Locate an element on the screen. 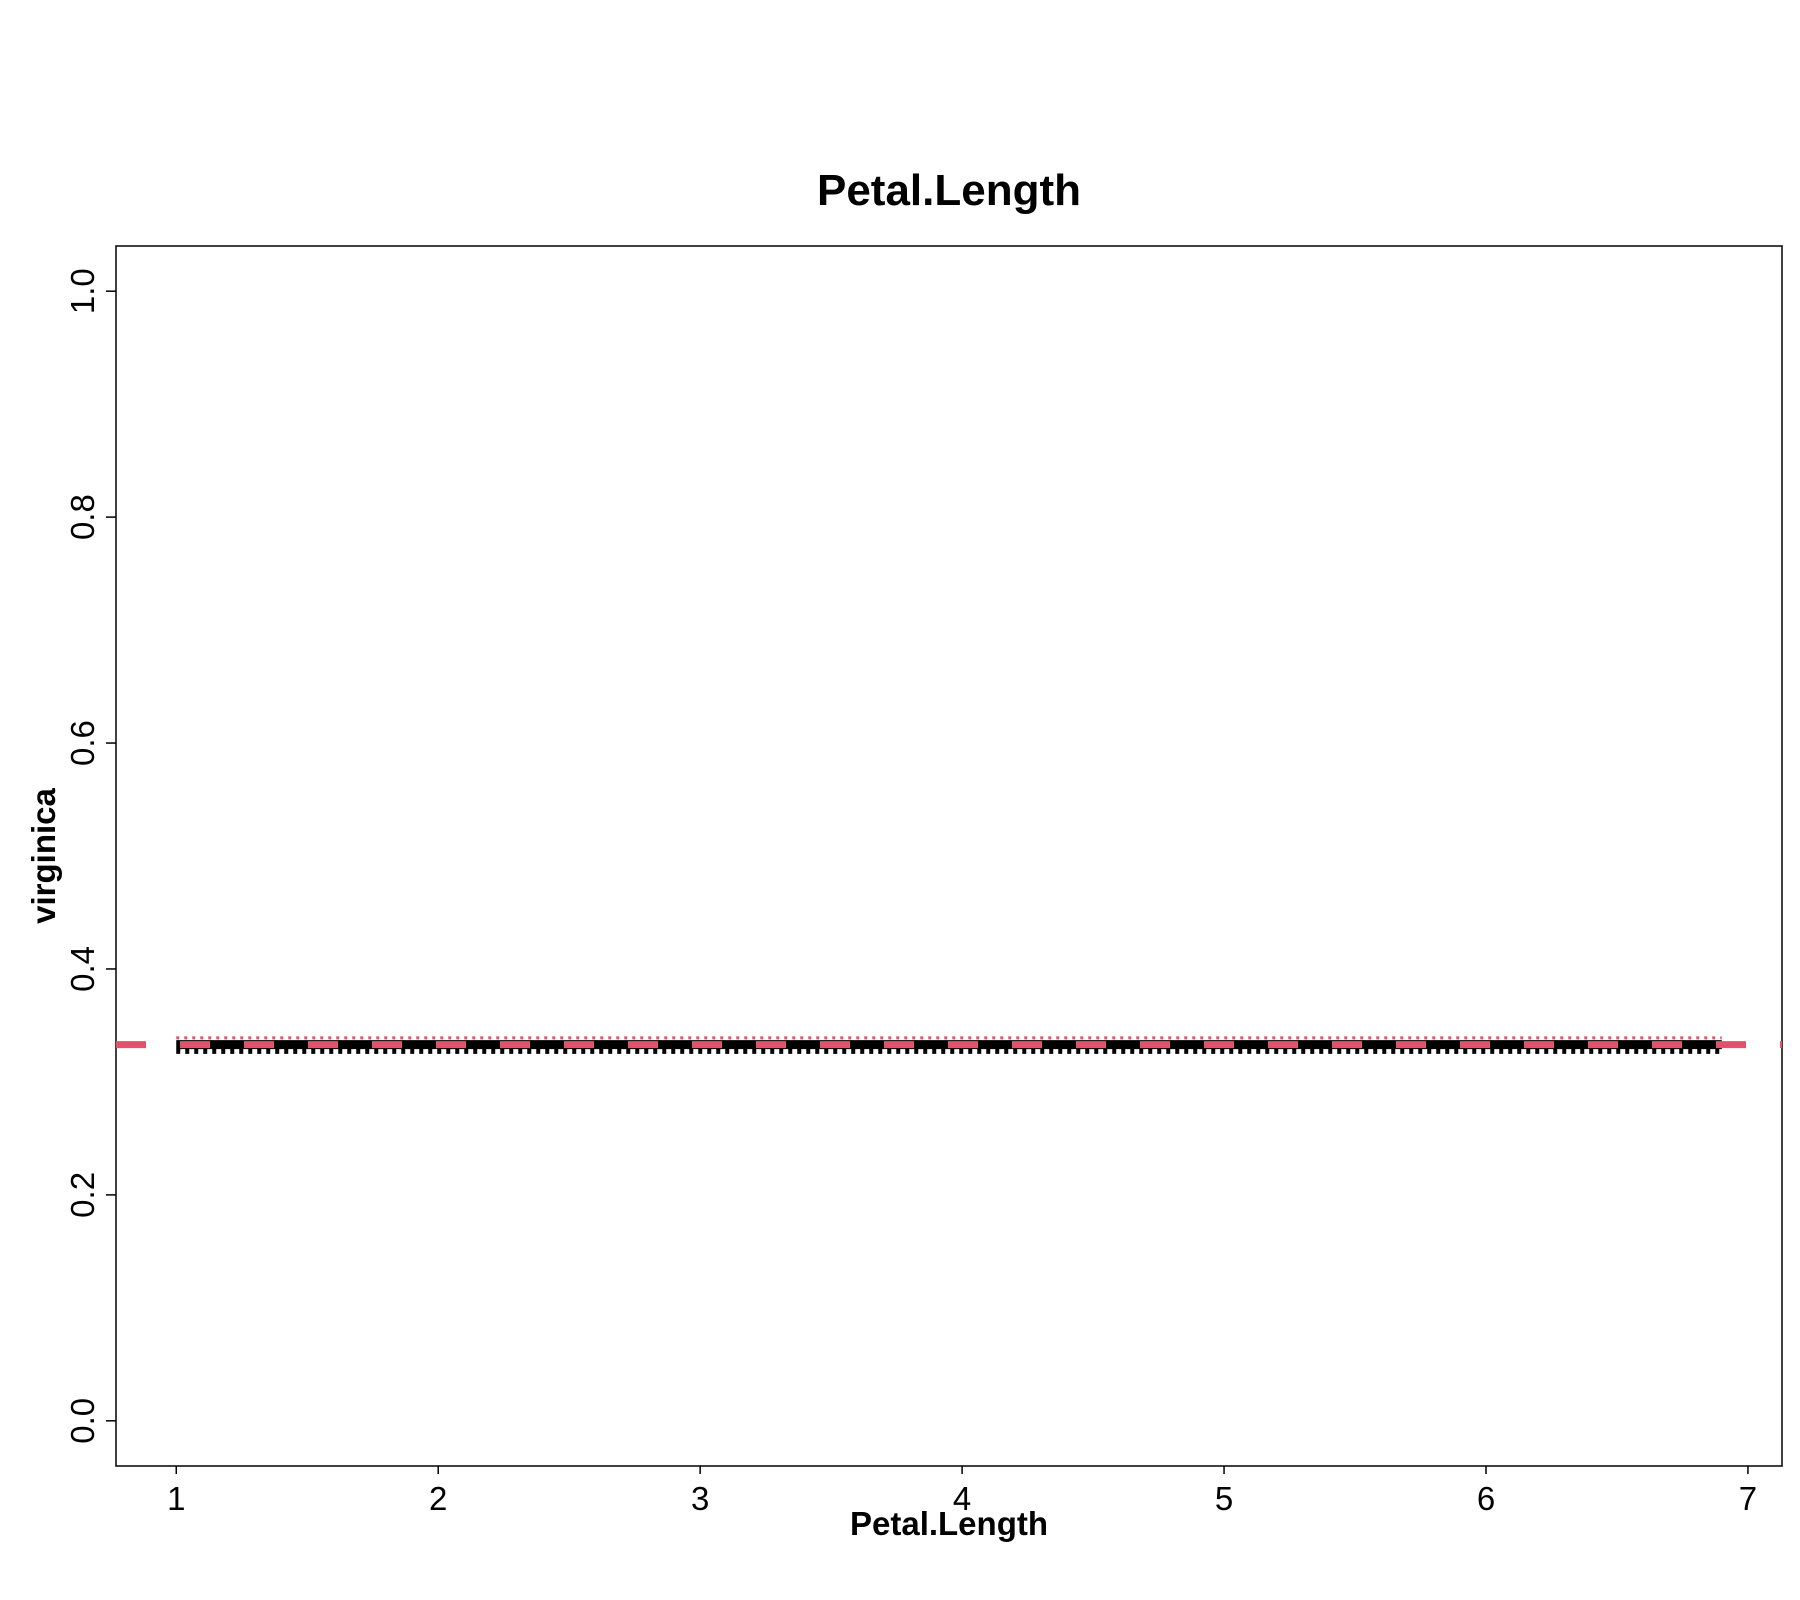  x-tick-label: 3 is located at coordinates (700, 1498).